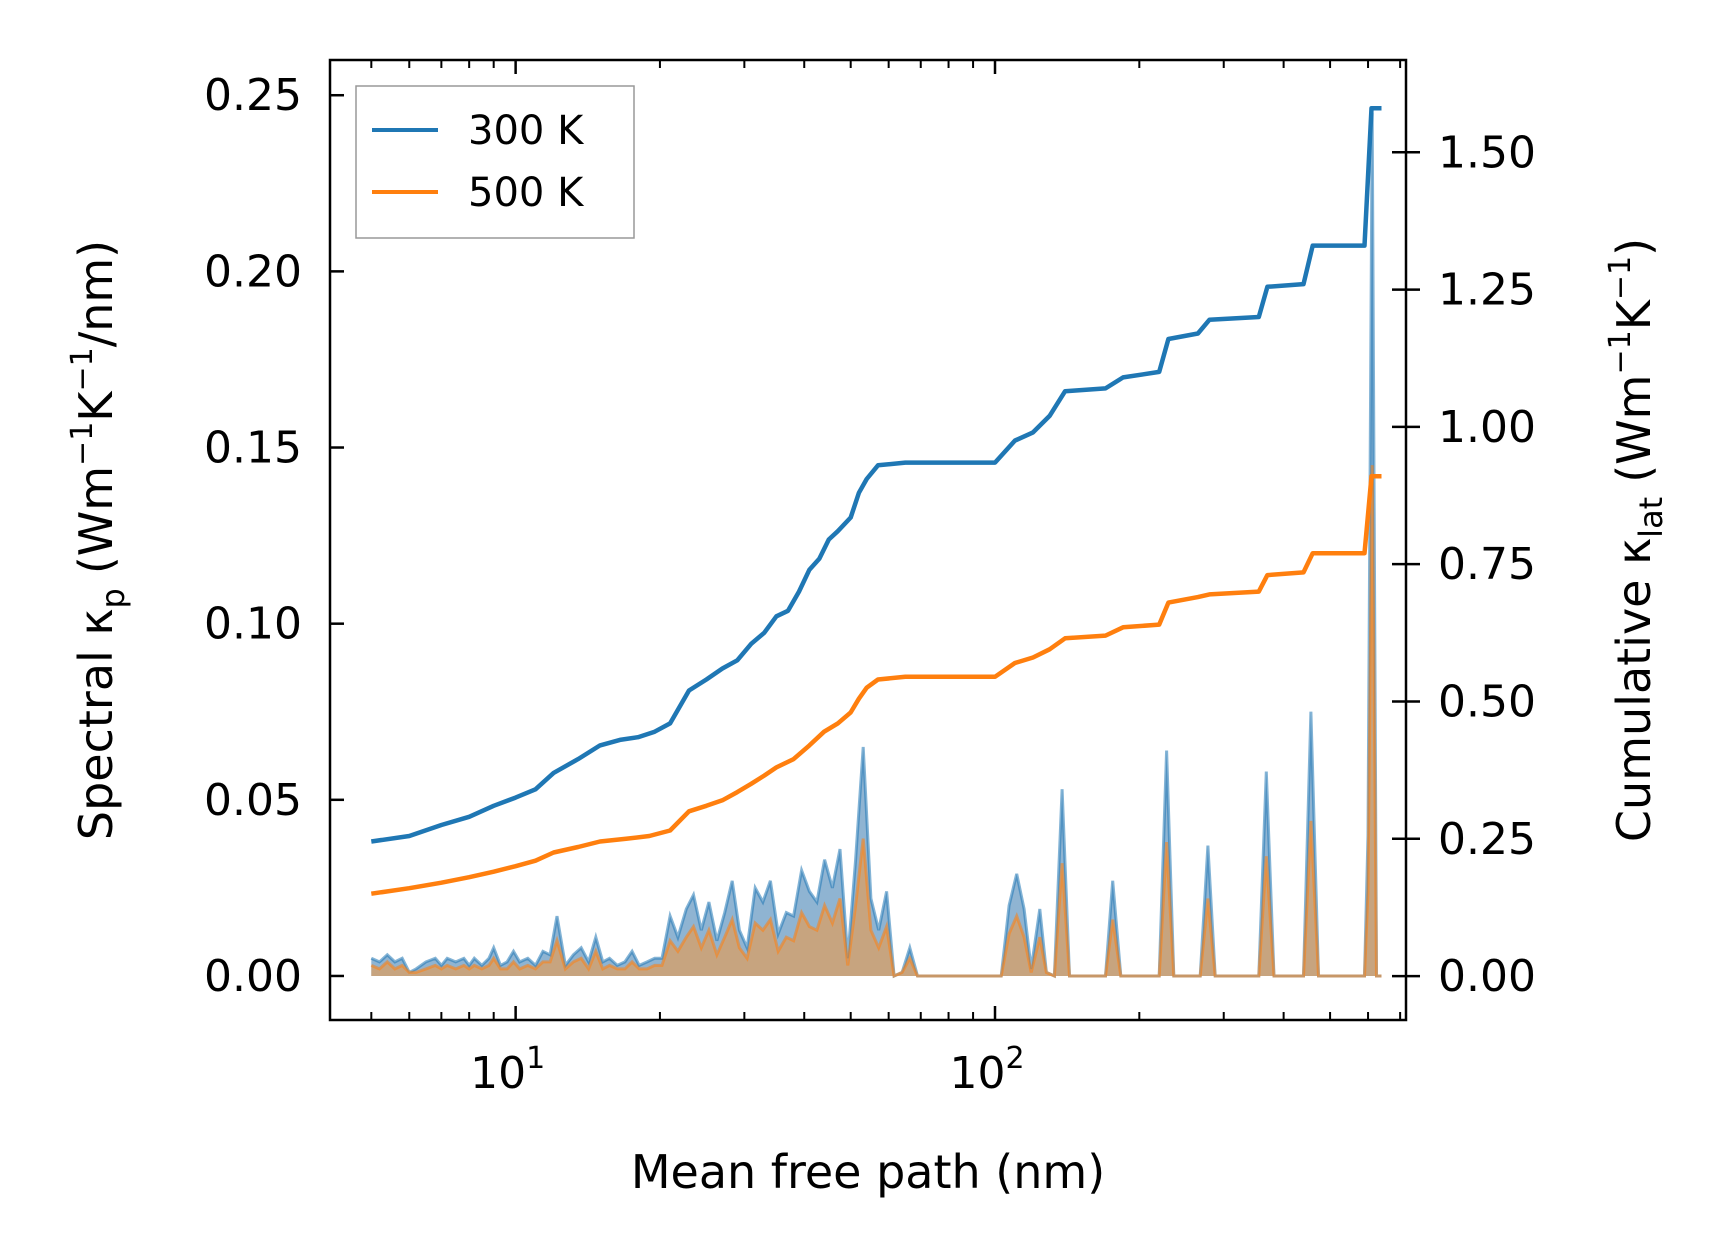  Describe the element at coordinates (868, 1172) in the screenshot. I see `x-axis-title: Mean free path (nm)` at that location.